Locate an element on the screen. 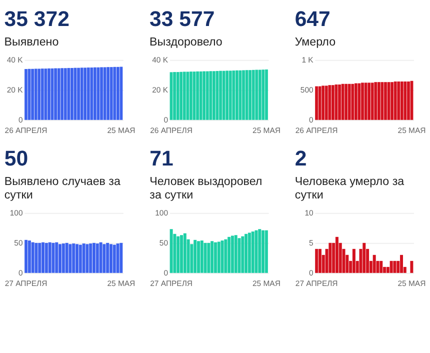 This screenshot has width=430, height=353. chart-subtitle: Выздоровело is located at coordinates (186, 41).